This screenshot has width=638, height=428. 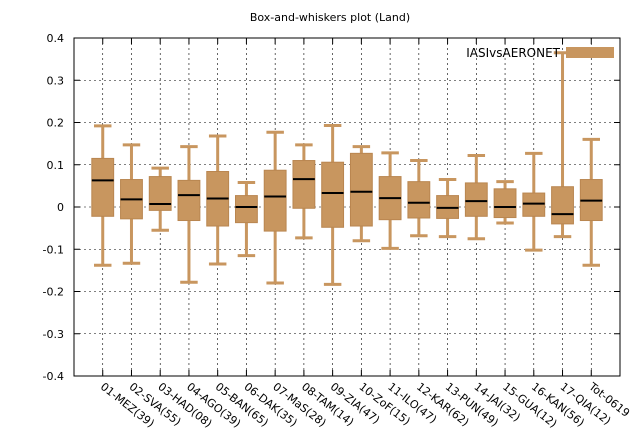 What do you see at coordinates (590, 52) in the screenshot?
I see `legend-swatch` at bounding box center [590, 52].